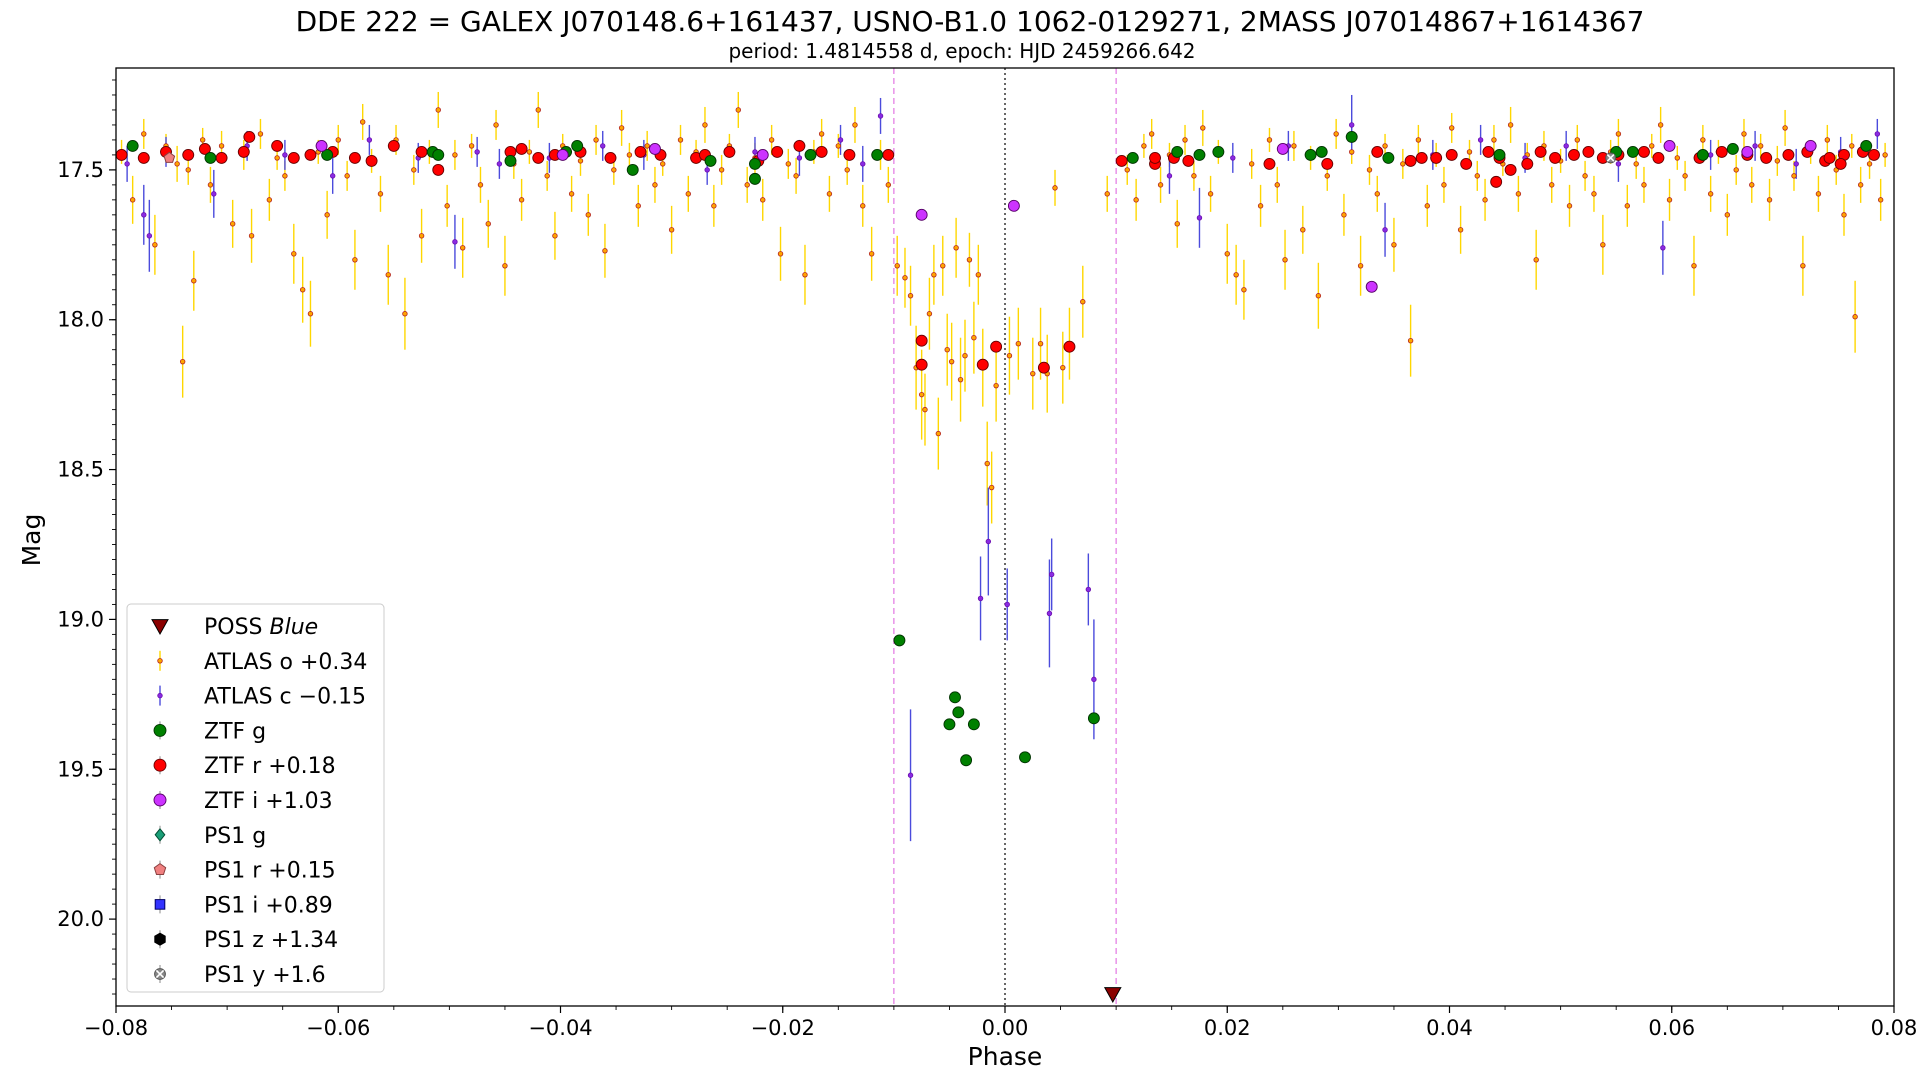 The image size is (1920, 1080). Describe the element at coordinates (271, 940) in the screenshot. I see `legend-label: PS1 z +1.34` at that location.